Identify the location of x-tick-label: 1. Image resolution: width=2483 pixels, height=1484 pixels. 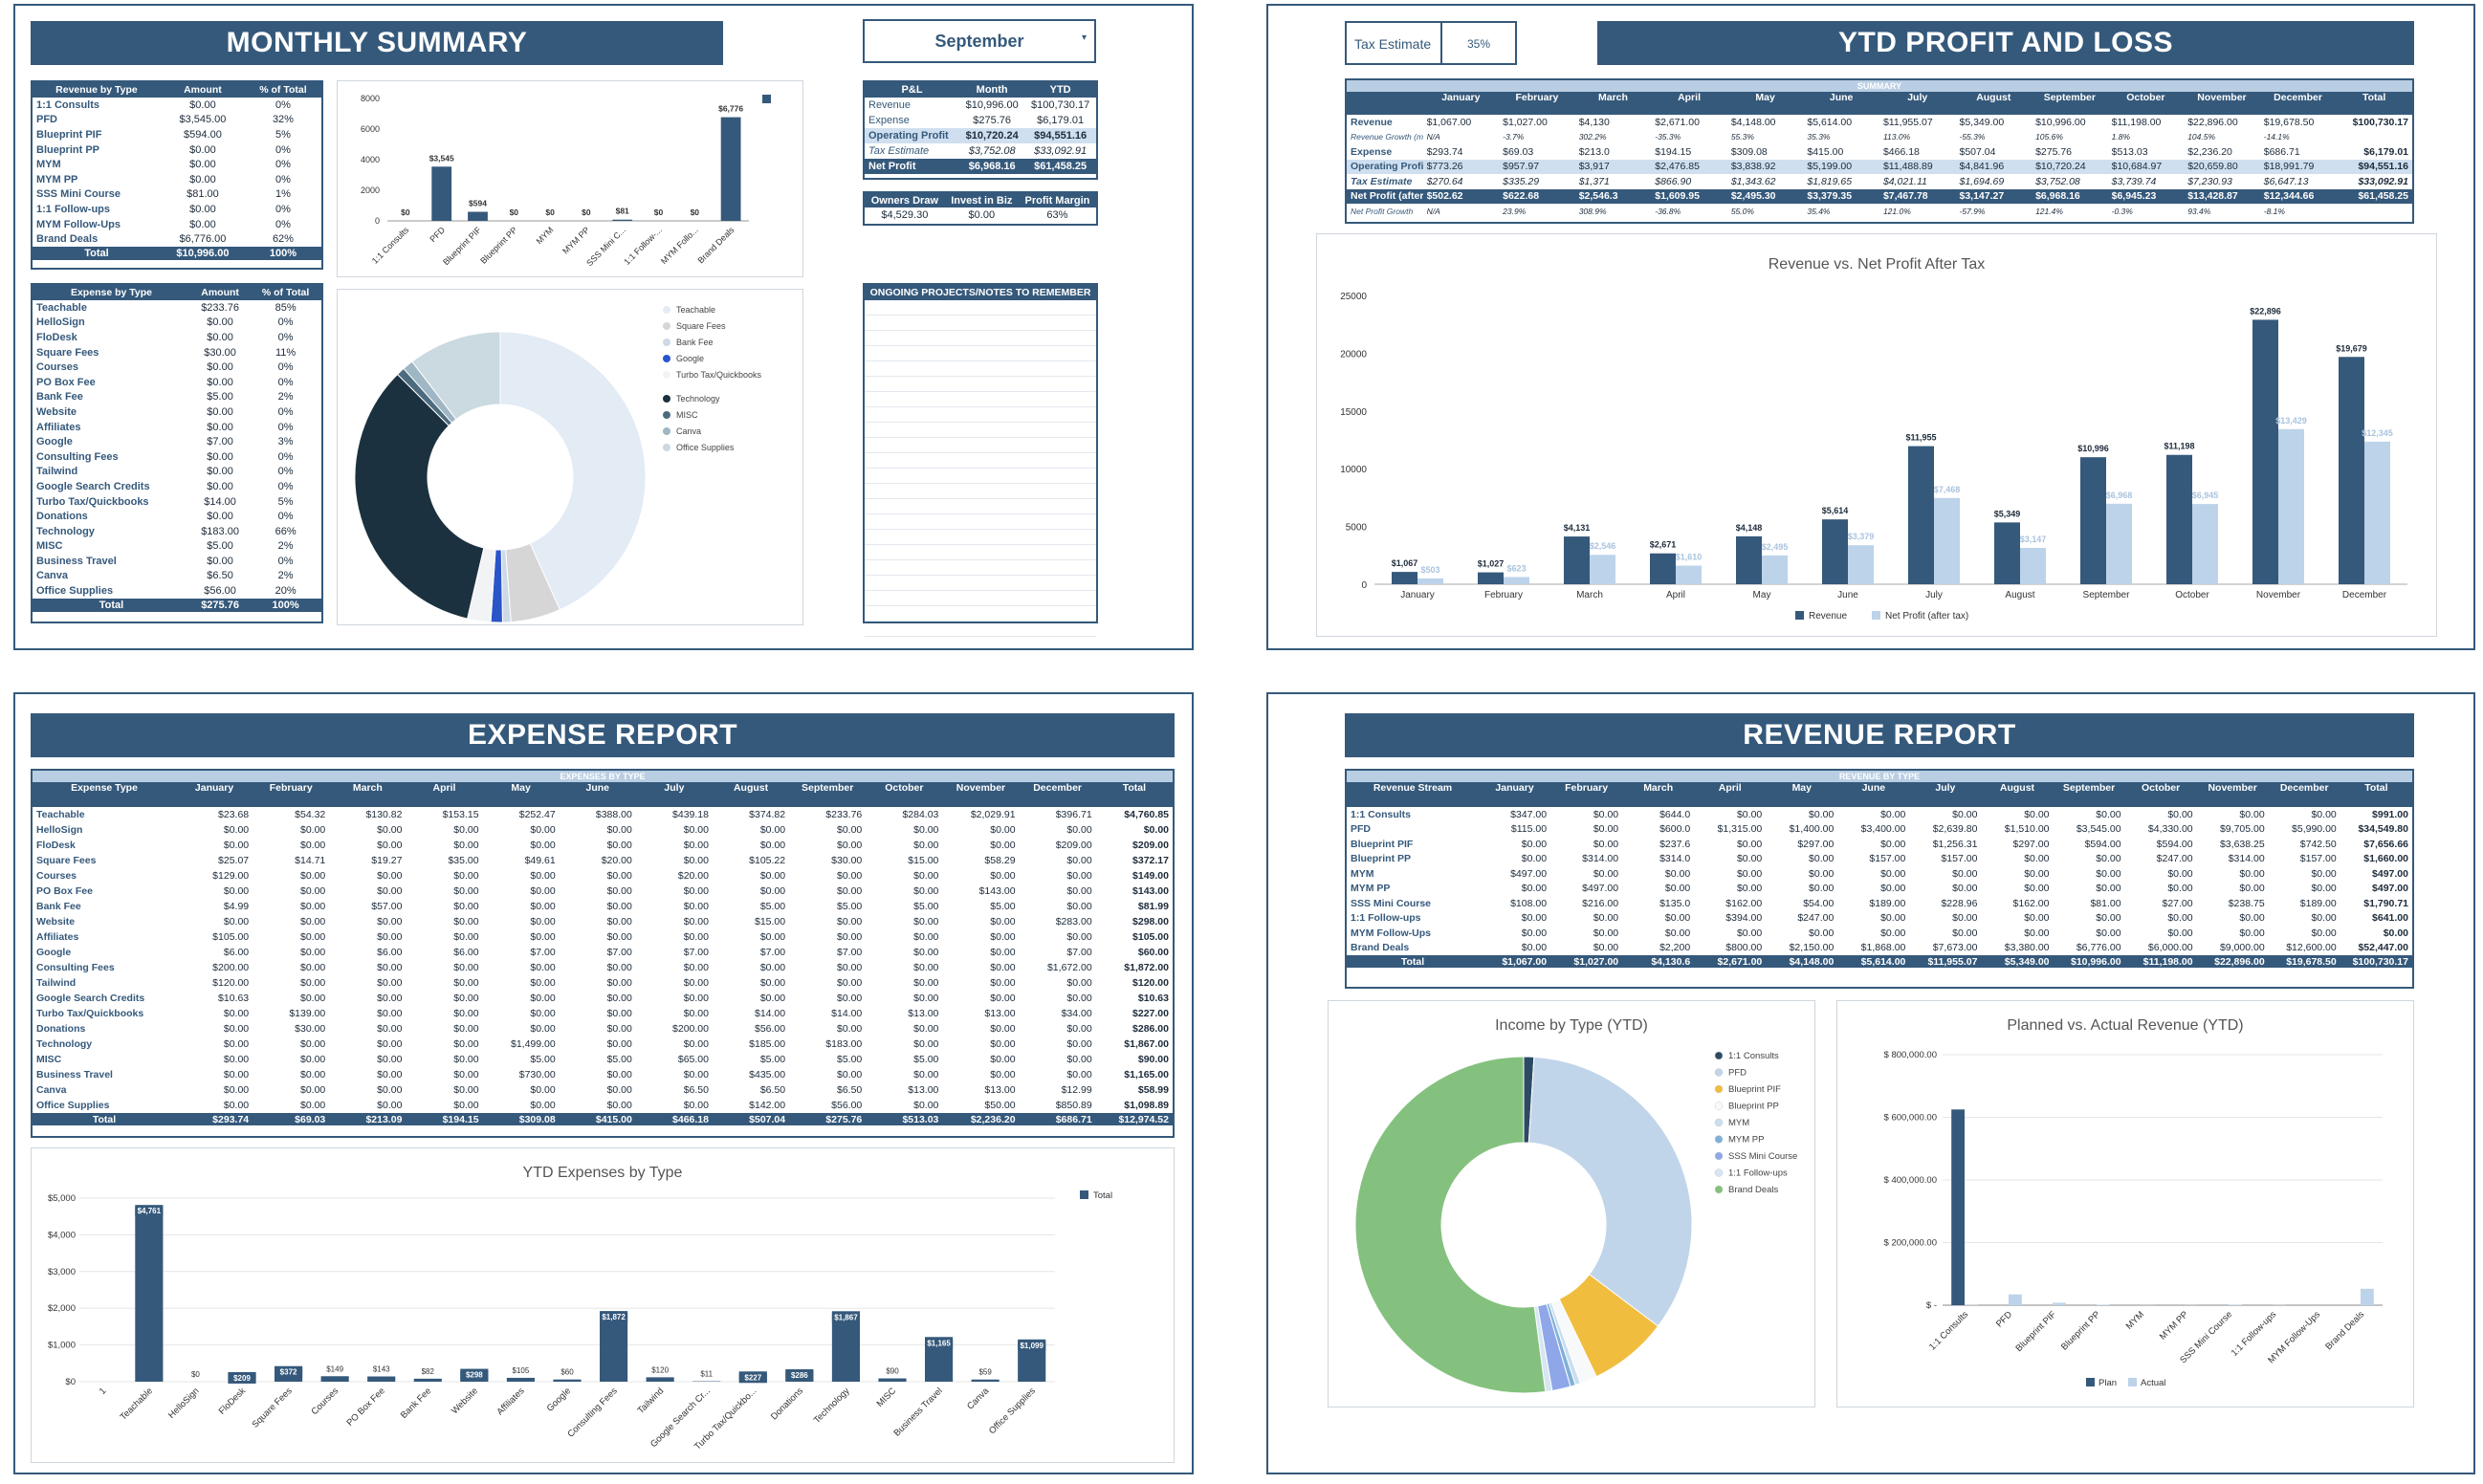
(103, 1392).